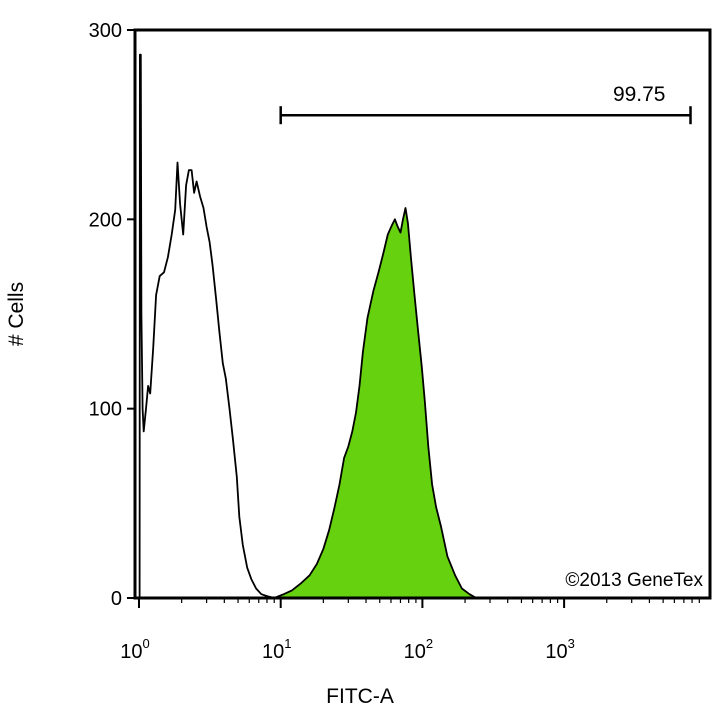 The width and height of the screenshot is (722, 717). What do you see at coordinates (206, 326) in the screenshot?
I see `histogram-series-outline` at bounding box center [206, 326].